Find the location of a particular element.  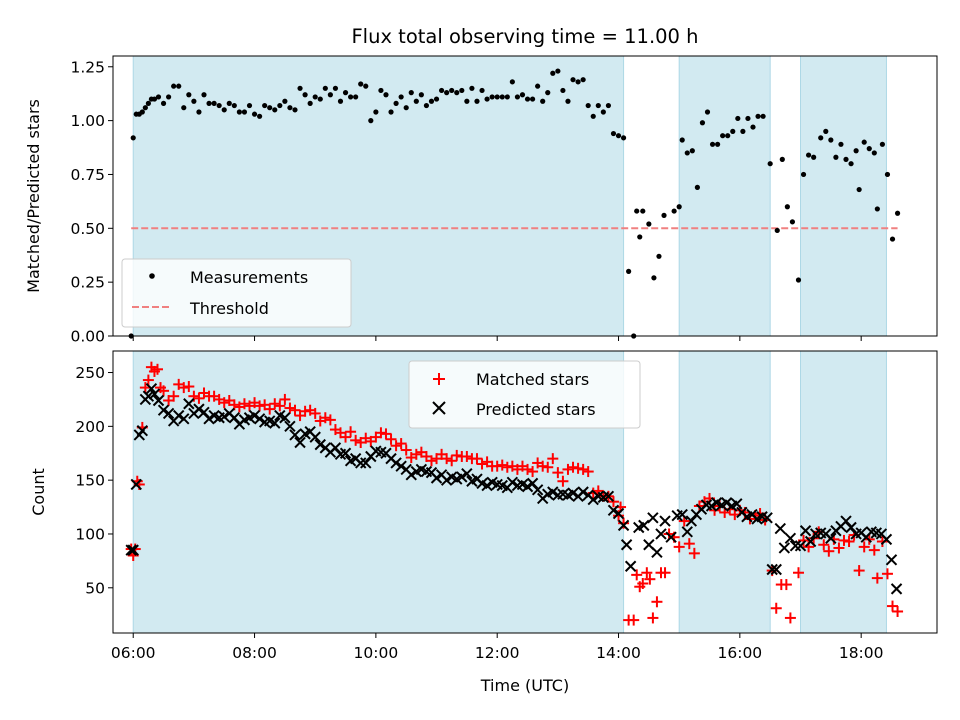

legend-measurements-marker is located at coordinates (152, 276).